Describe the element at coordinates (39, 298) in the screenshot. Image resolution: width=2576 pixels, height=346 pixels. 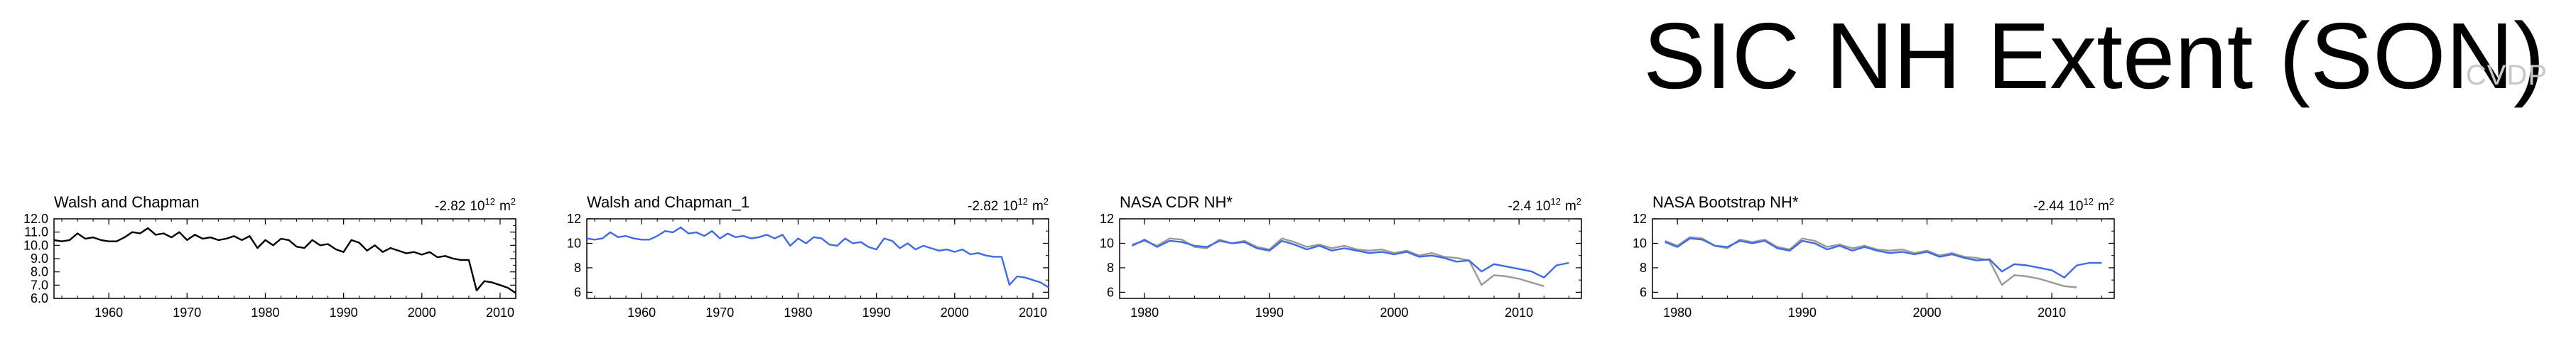
I see `y-tick-label: 6.0` at that location.